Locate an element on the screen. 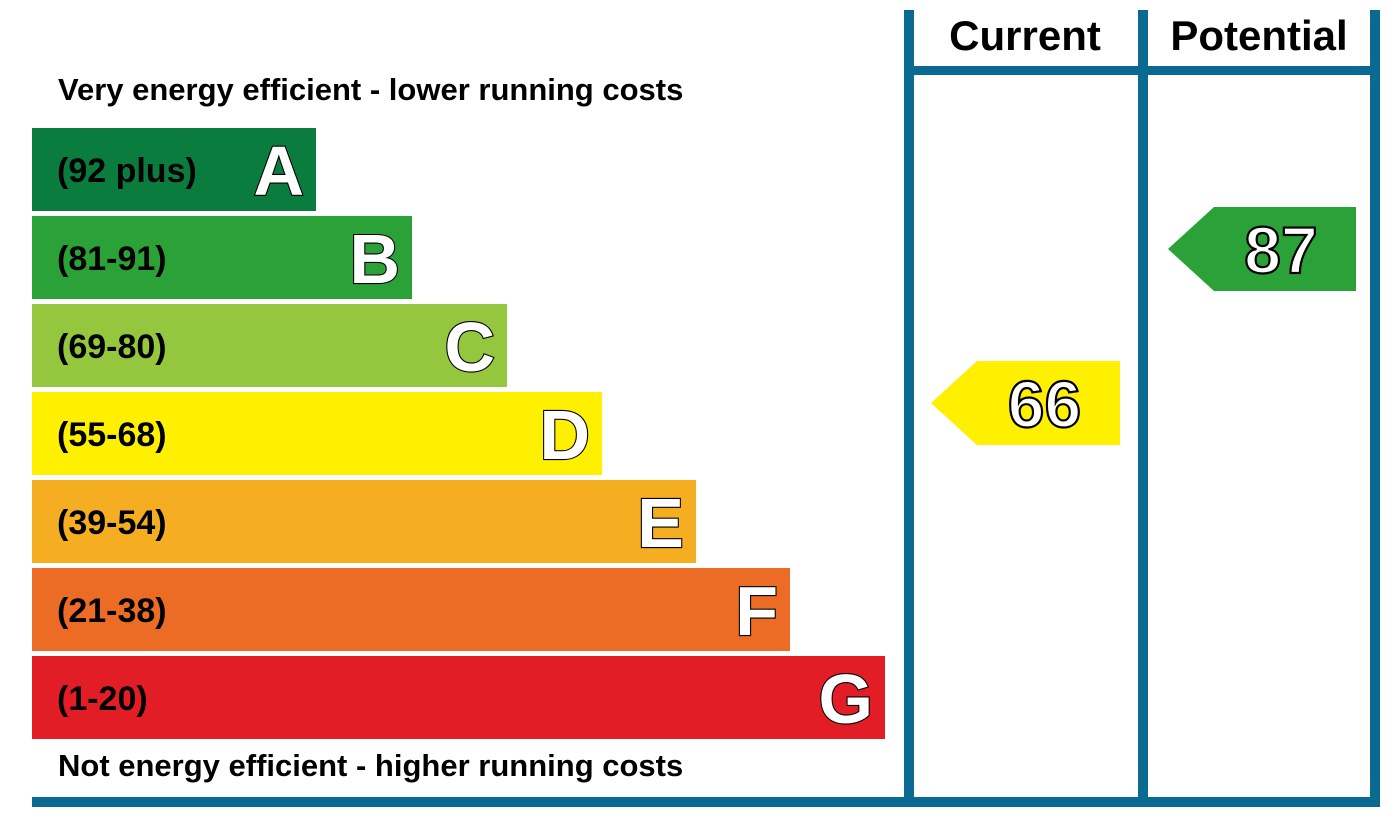  current-rating-value: 66 is located at coordinates (1044, 404).